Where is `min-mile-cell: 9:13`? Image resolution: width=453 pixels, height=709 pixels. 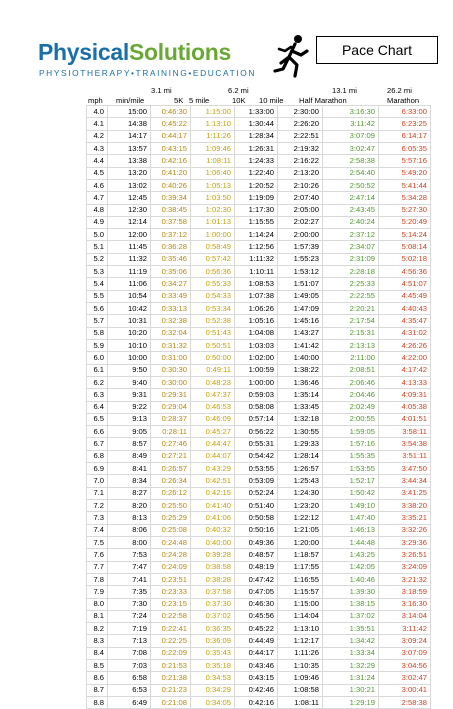
min-mile-cell: 9:13 is located at coordinates (129, 420).